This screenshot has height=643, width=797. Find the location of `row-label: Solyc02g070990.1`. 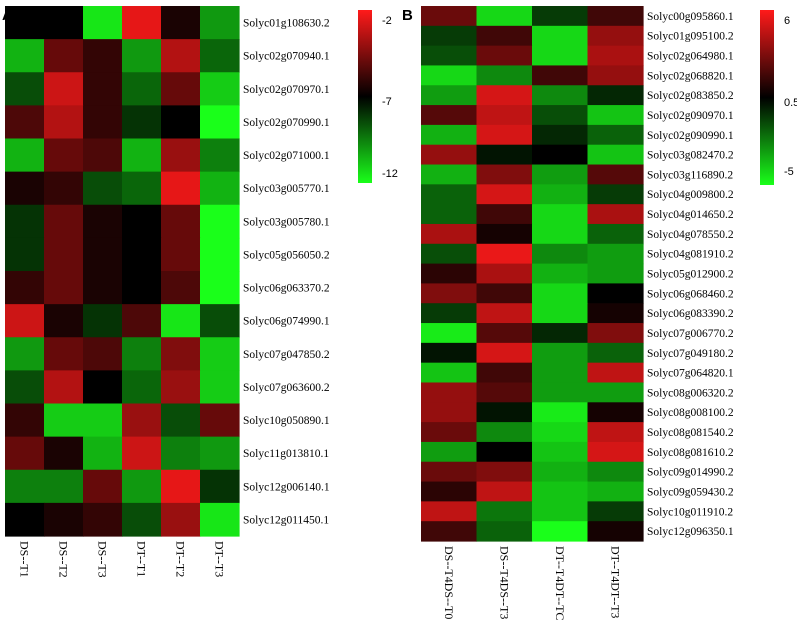

row-label: Solyc02g070990.1 is located at coordinates (286, 123).